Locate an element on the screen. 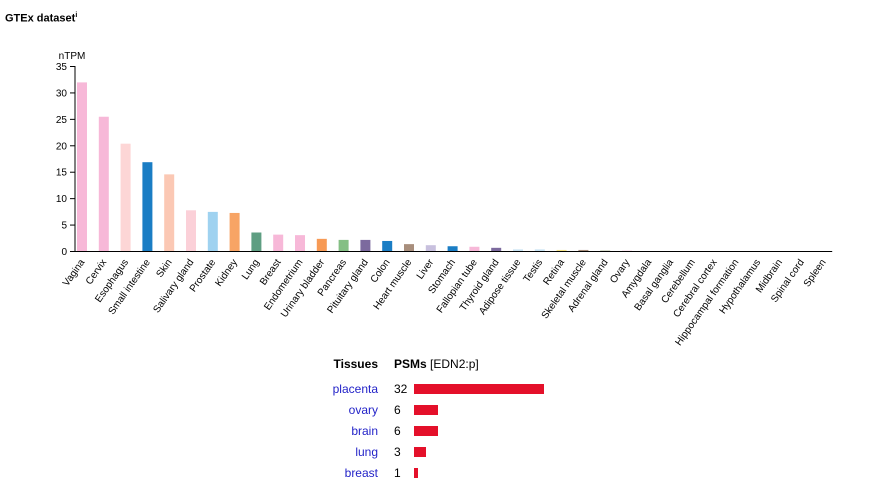  tissue-link-lung: lung is located at coordinates (366, 451).